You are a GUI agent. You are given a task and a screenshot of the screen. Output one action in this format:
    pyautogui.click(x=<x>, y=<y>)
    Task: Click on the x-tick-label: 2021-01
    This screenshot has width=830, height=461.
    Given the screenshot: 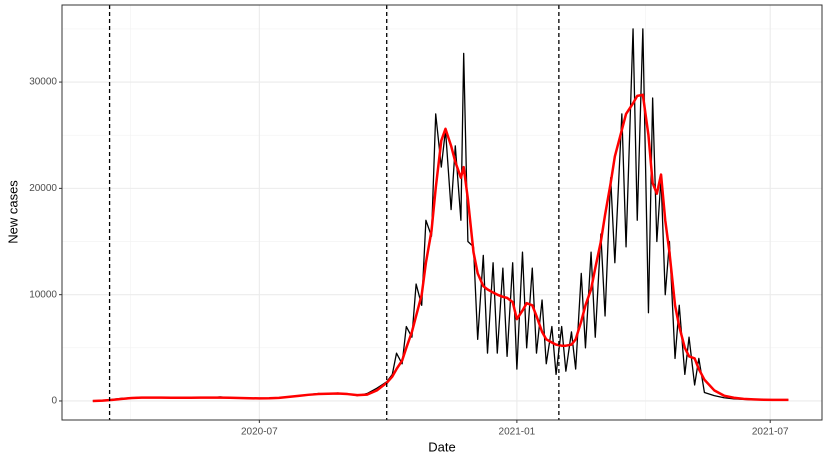 What is the action you would take?
    pyautogui.click(x=517, y=432)
    